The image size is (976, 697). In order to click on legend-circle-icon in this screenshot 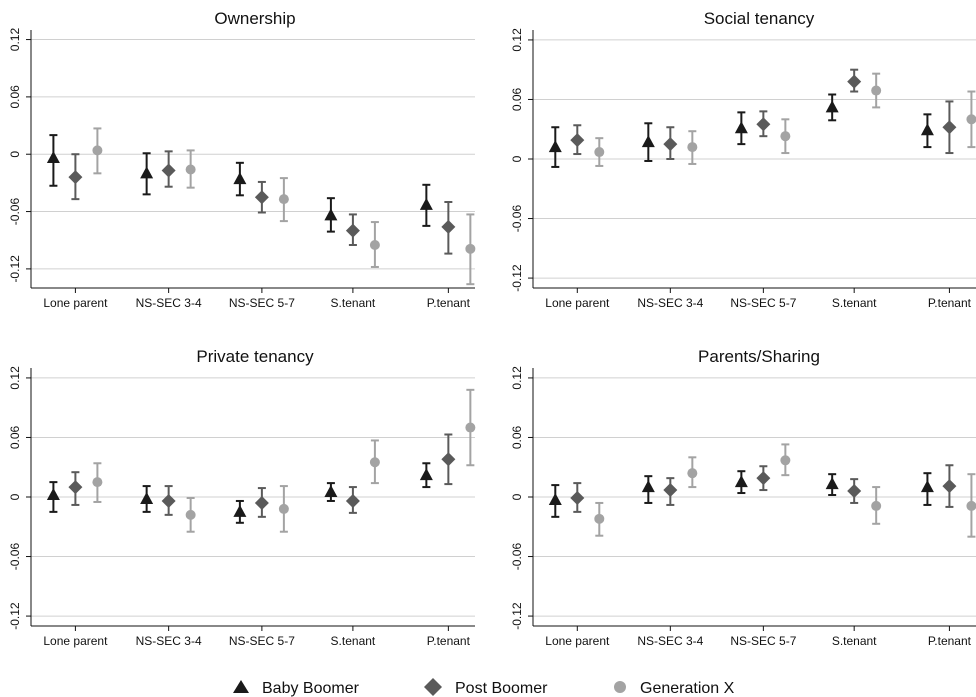, I will do `click(620, 687)`.